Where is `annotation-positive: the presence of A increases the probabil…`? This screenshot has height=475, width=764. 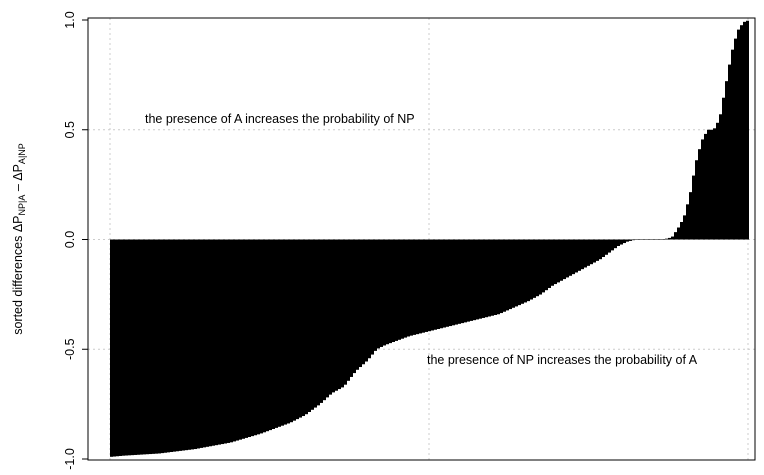 annotation-positive: the presence of A increases the probabil… is located at coordinates (280, 119).